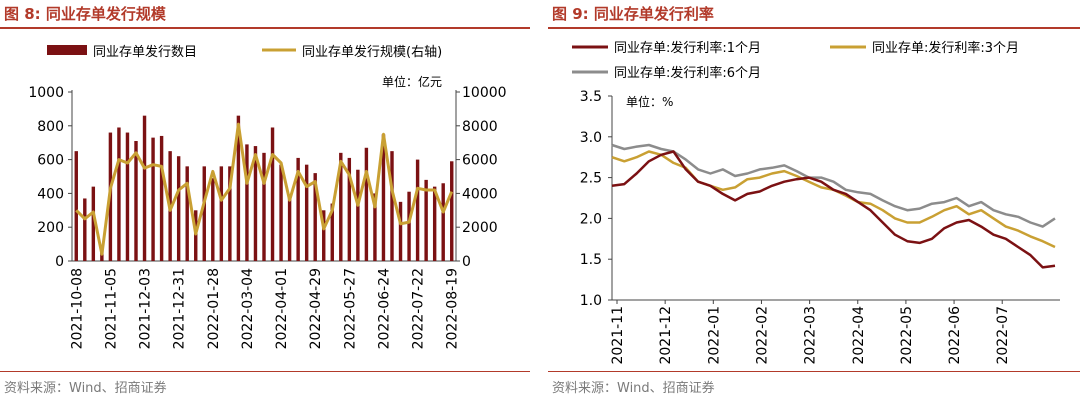 This screenshot has width=1080, height=401. What do you see at coordinates (50, 228) in the screenshot?
I see `left-y-tick-label: 200` at bounding box center [50, 228].